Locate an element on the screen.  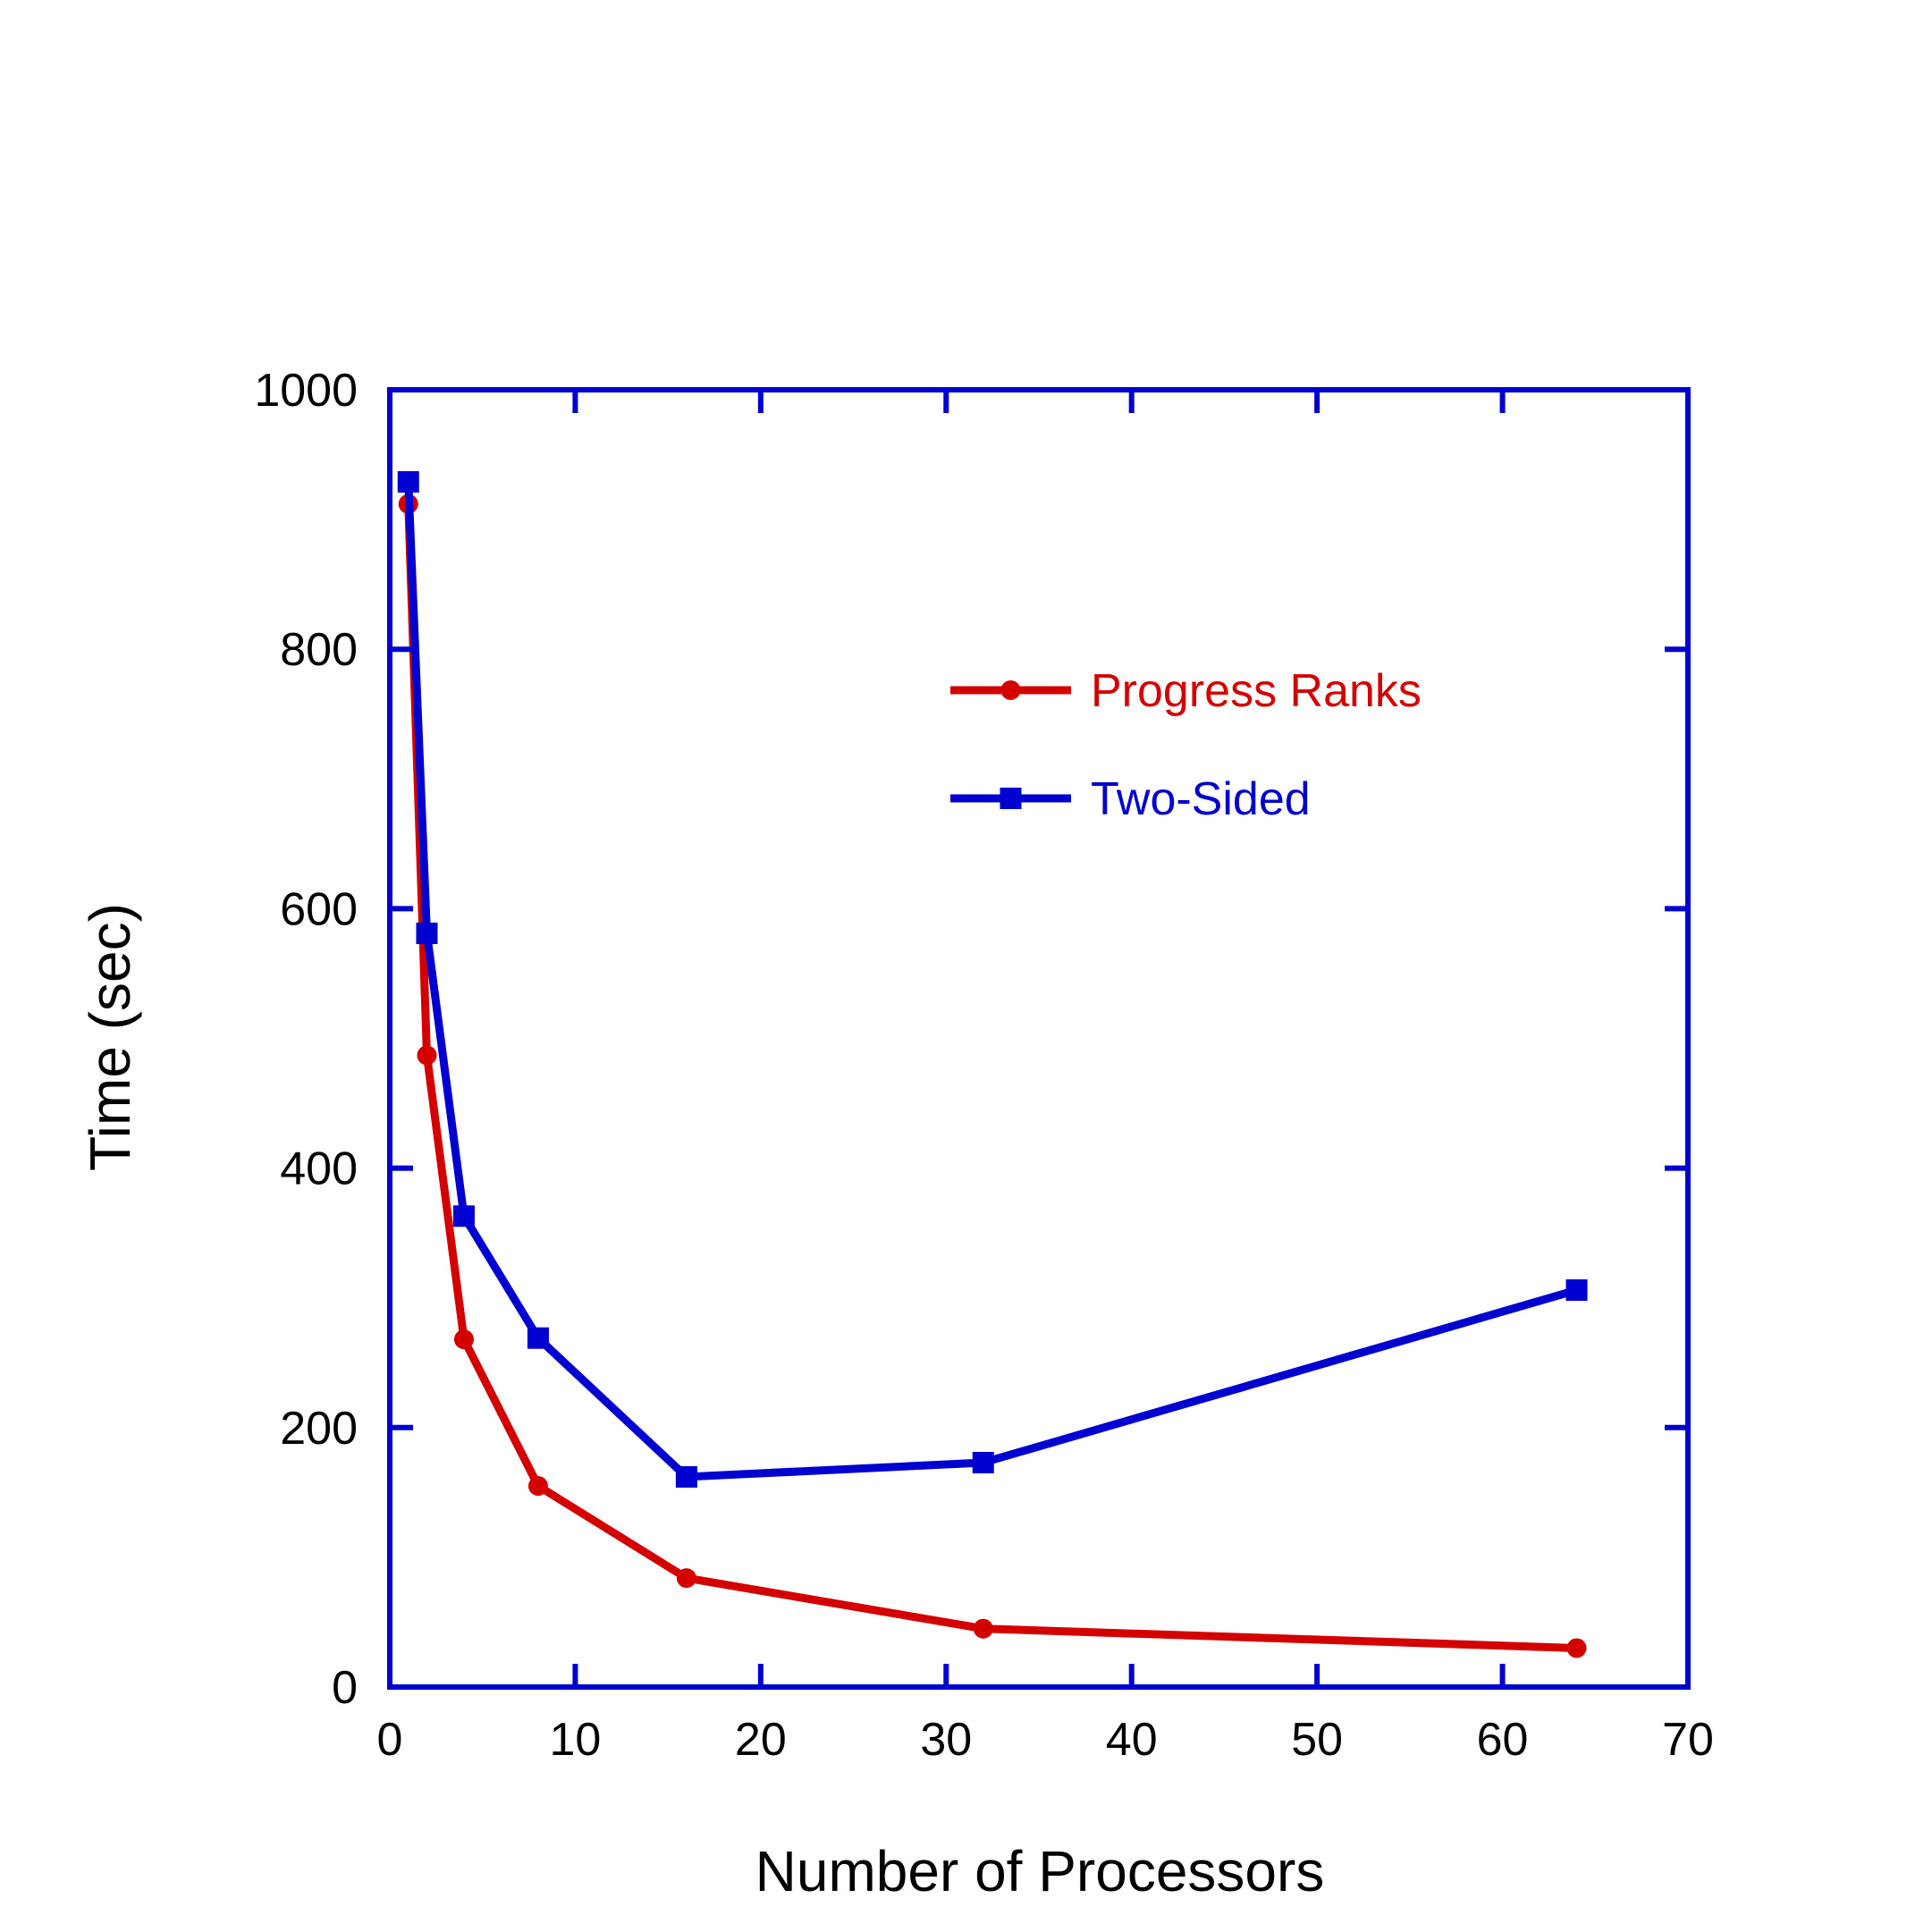
x-tick-label-0: 0 is located at coordinates (390, 1740).